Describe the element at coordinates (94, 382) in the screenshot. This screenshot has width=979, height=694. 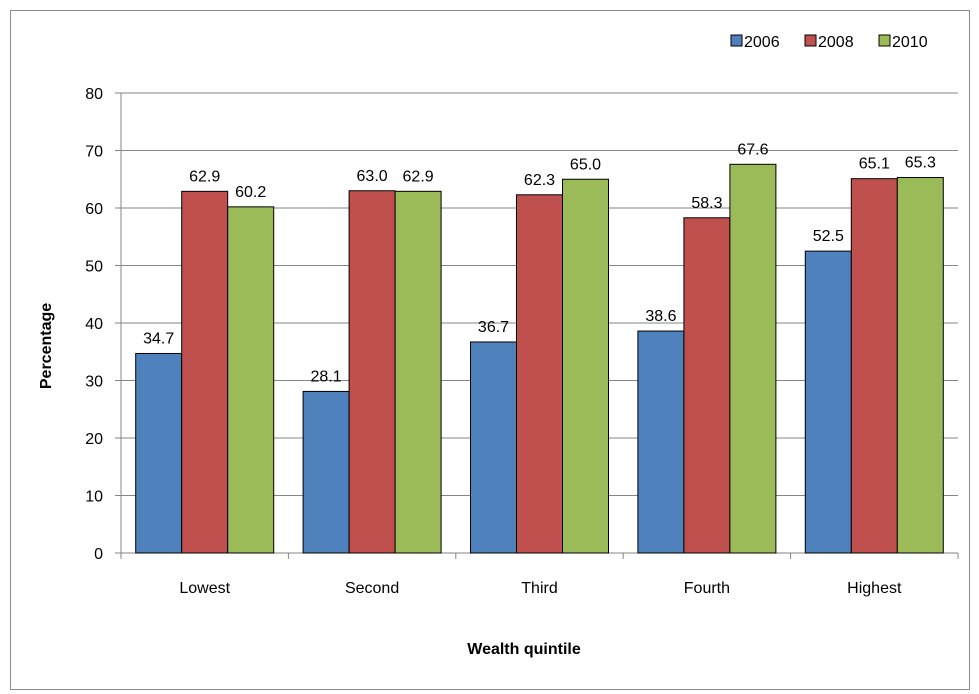
I see `y-tick-label: 30` at that location.